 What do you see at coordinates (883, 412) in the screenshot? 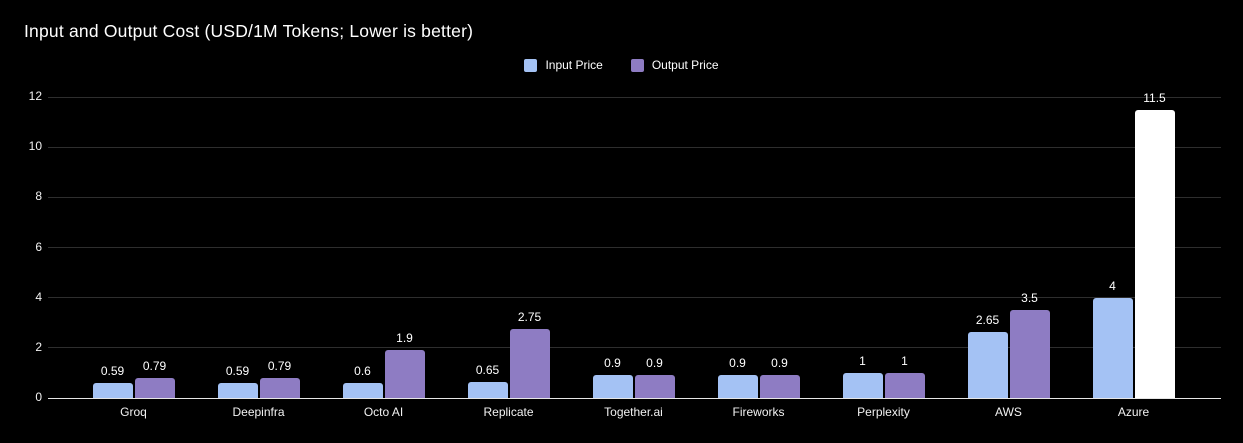
I see `category-label-perplexity: Perplexity` at bounding box center [883, 412].